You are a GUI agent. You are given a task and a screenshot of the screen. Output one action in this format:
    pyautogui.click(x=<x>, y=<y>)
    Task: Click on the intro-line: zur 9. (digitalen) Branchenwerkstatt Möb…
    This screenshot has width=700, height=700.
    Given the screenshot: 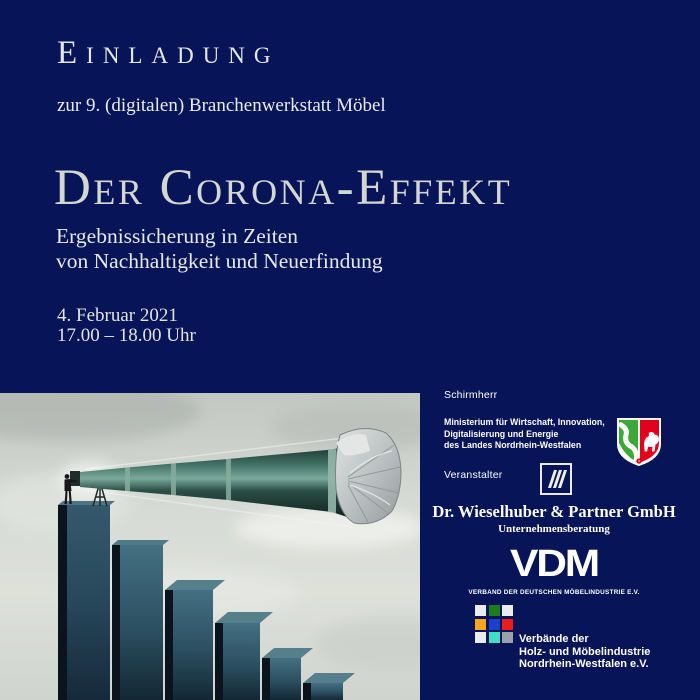 What is the action you would take?
    pyautogui.click(x=221, y=105)
    